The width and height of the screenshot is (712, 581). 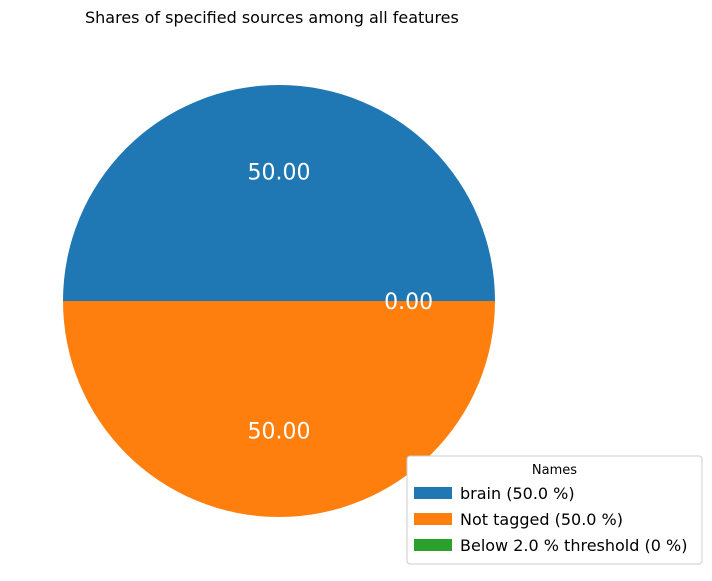 I want to click on legend-entry-label: Not tagged (50.0 %), so click(x=541, y=519).